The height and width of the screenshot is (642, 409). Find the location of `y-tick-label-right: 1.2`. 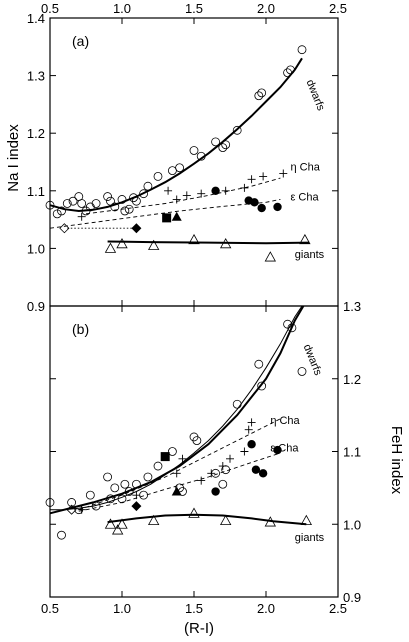

y-tick-label-right: 1.2 is located at coordinates (352, 379).